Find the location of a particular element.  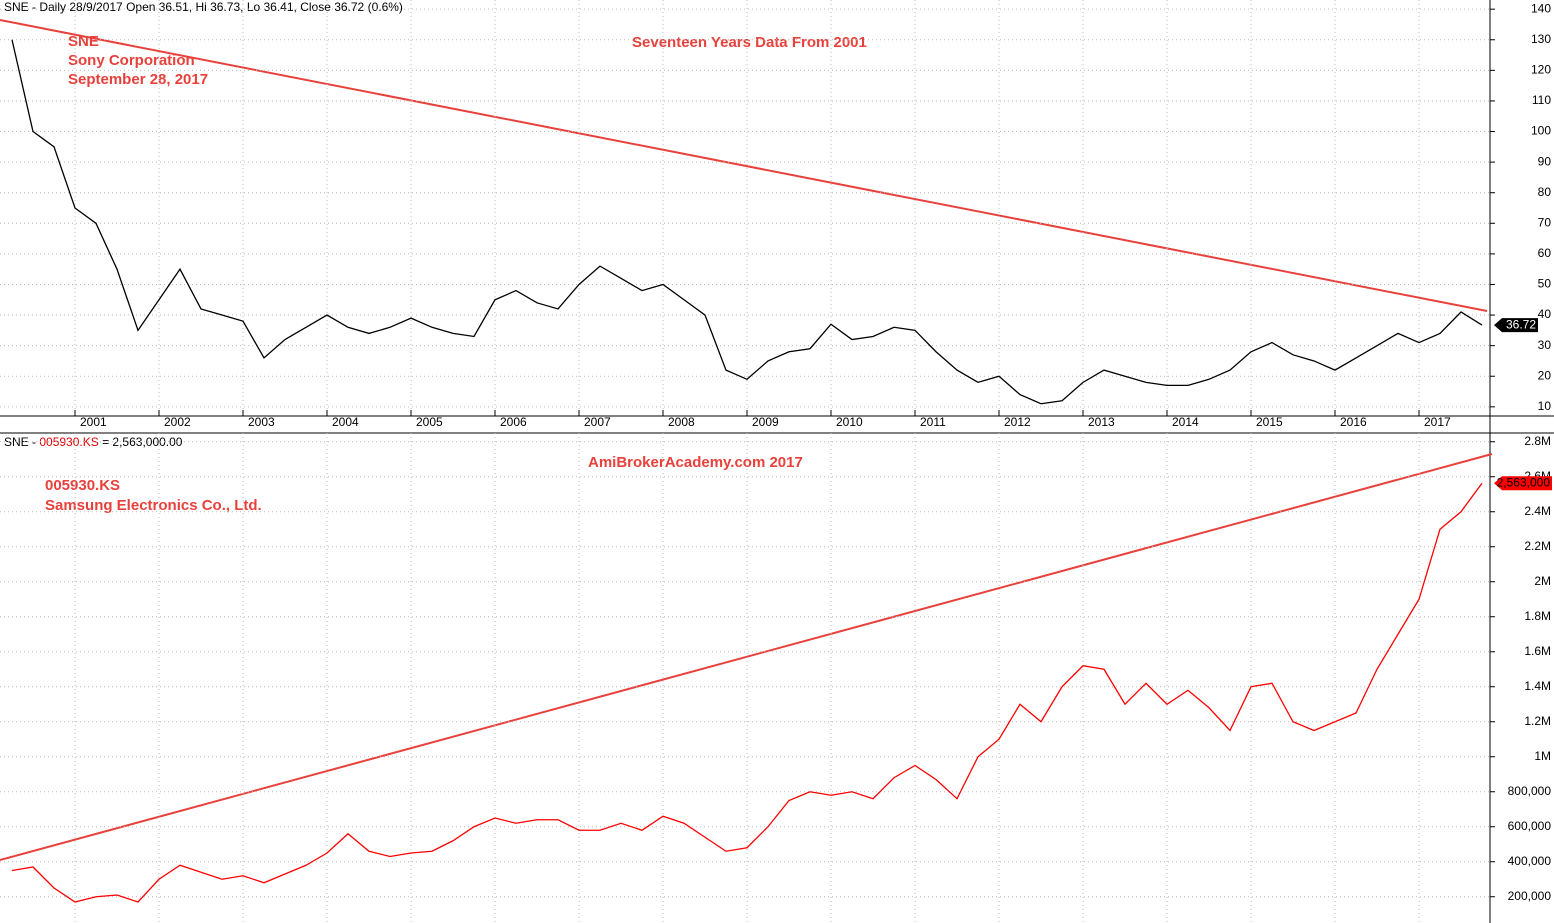

y-tick-label: 70 is located at coordinates (1545, 222).